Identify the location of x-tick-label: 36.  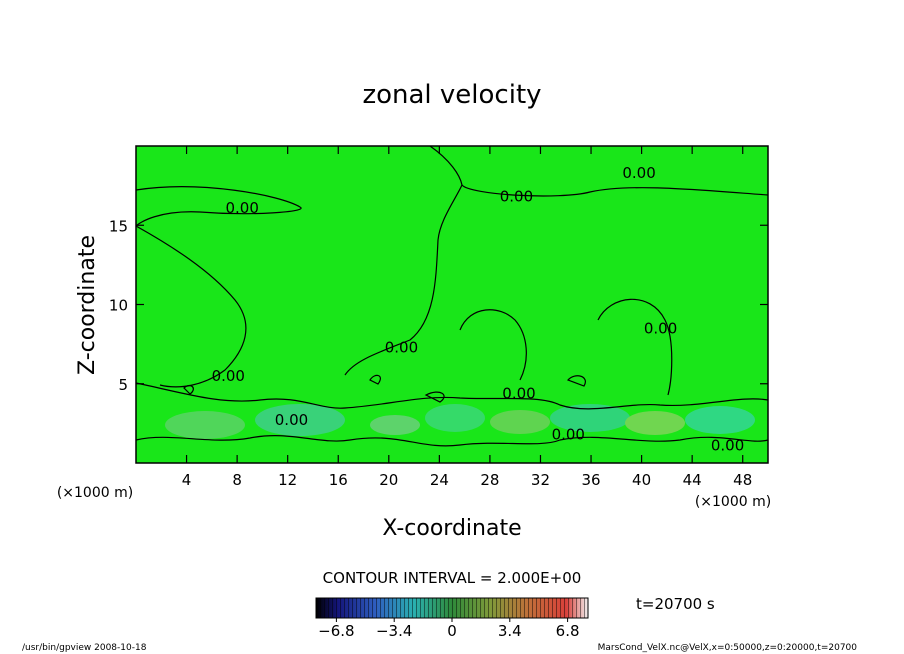
(590, 480).